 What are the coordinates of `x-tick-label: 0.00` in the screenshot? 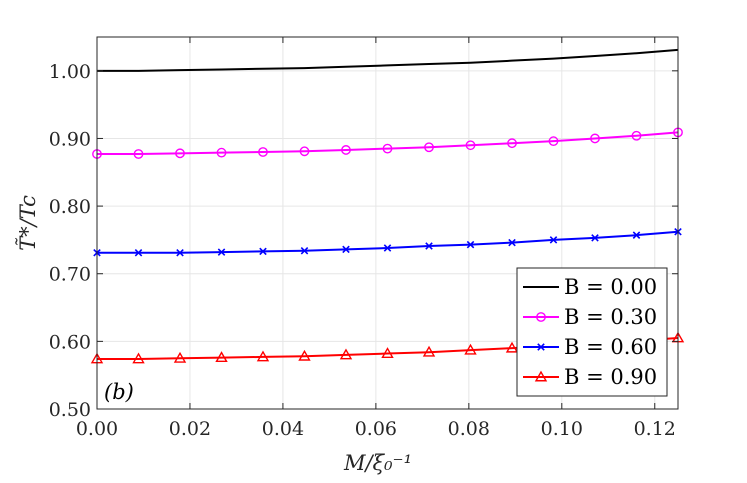 It's located at (97, 429).